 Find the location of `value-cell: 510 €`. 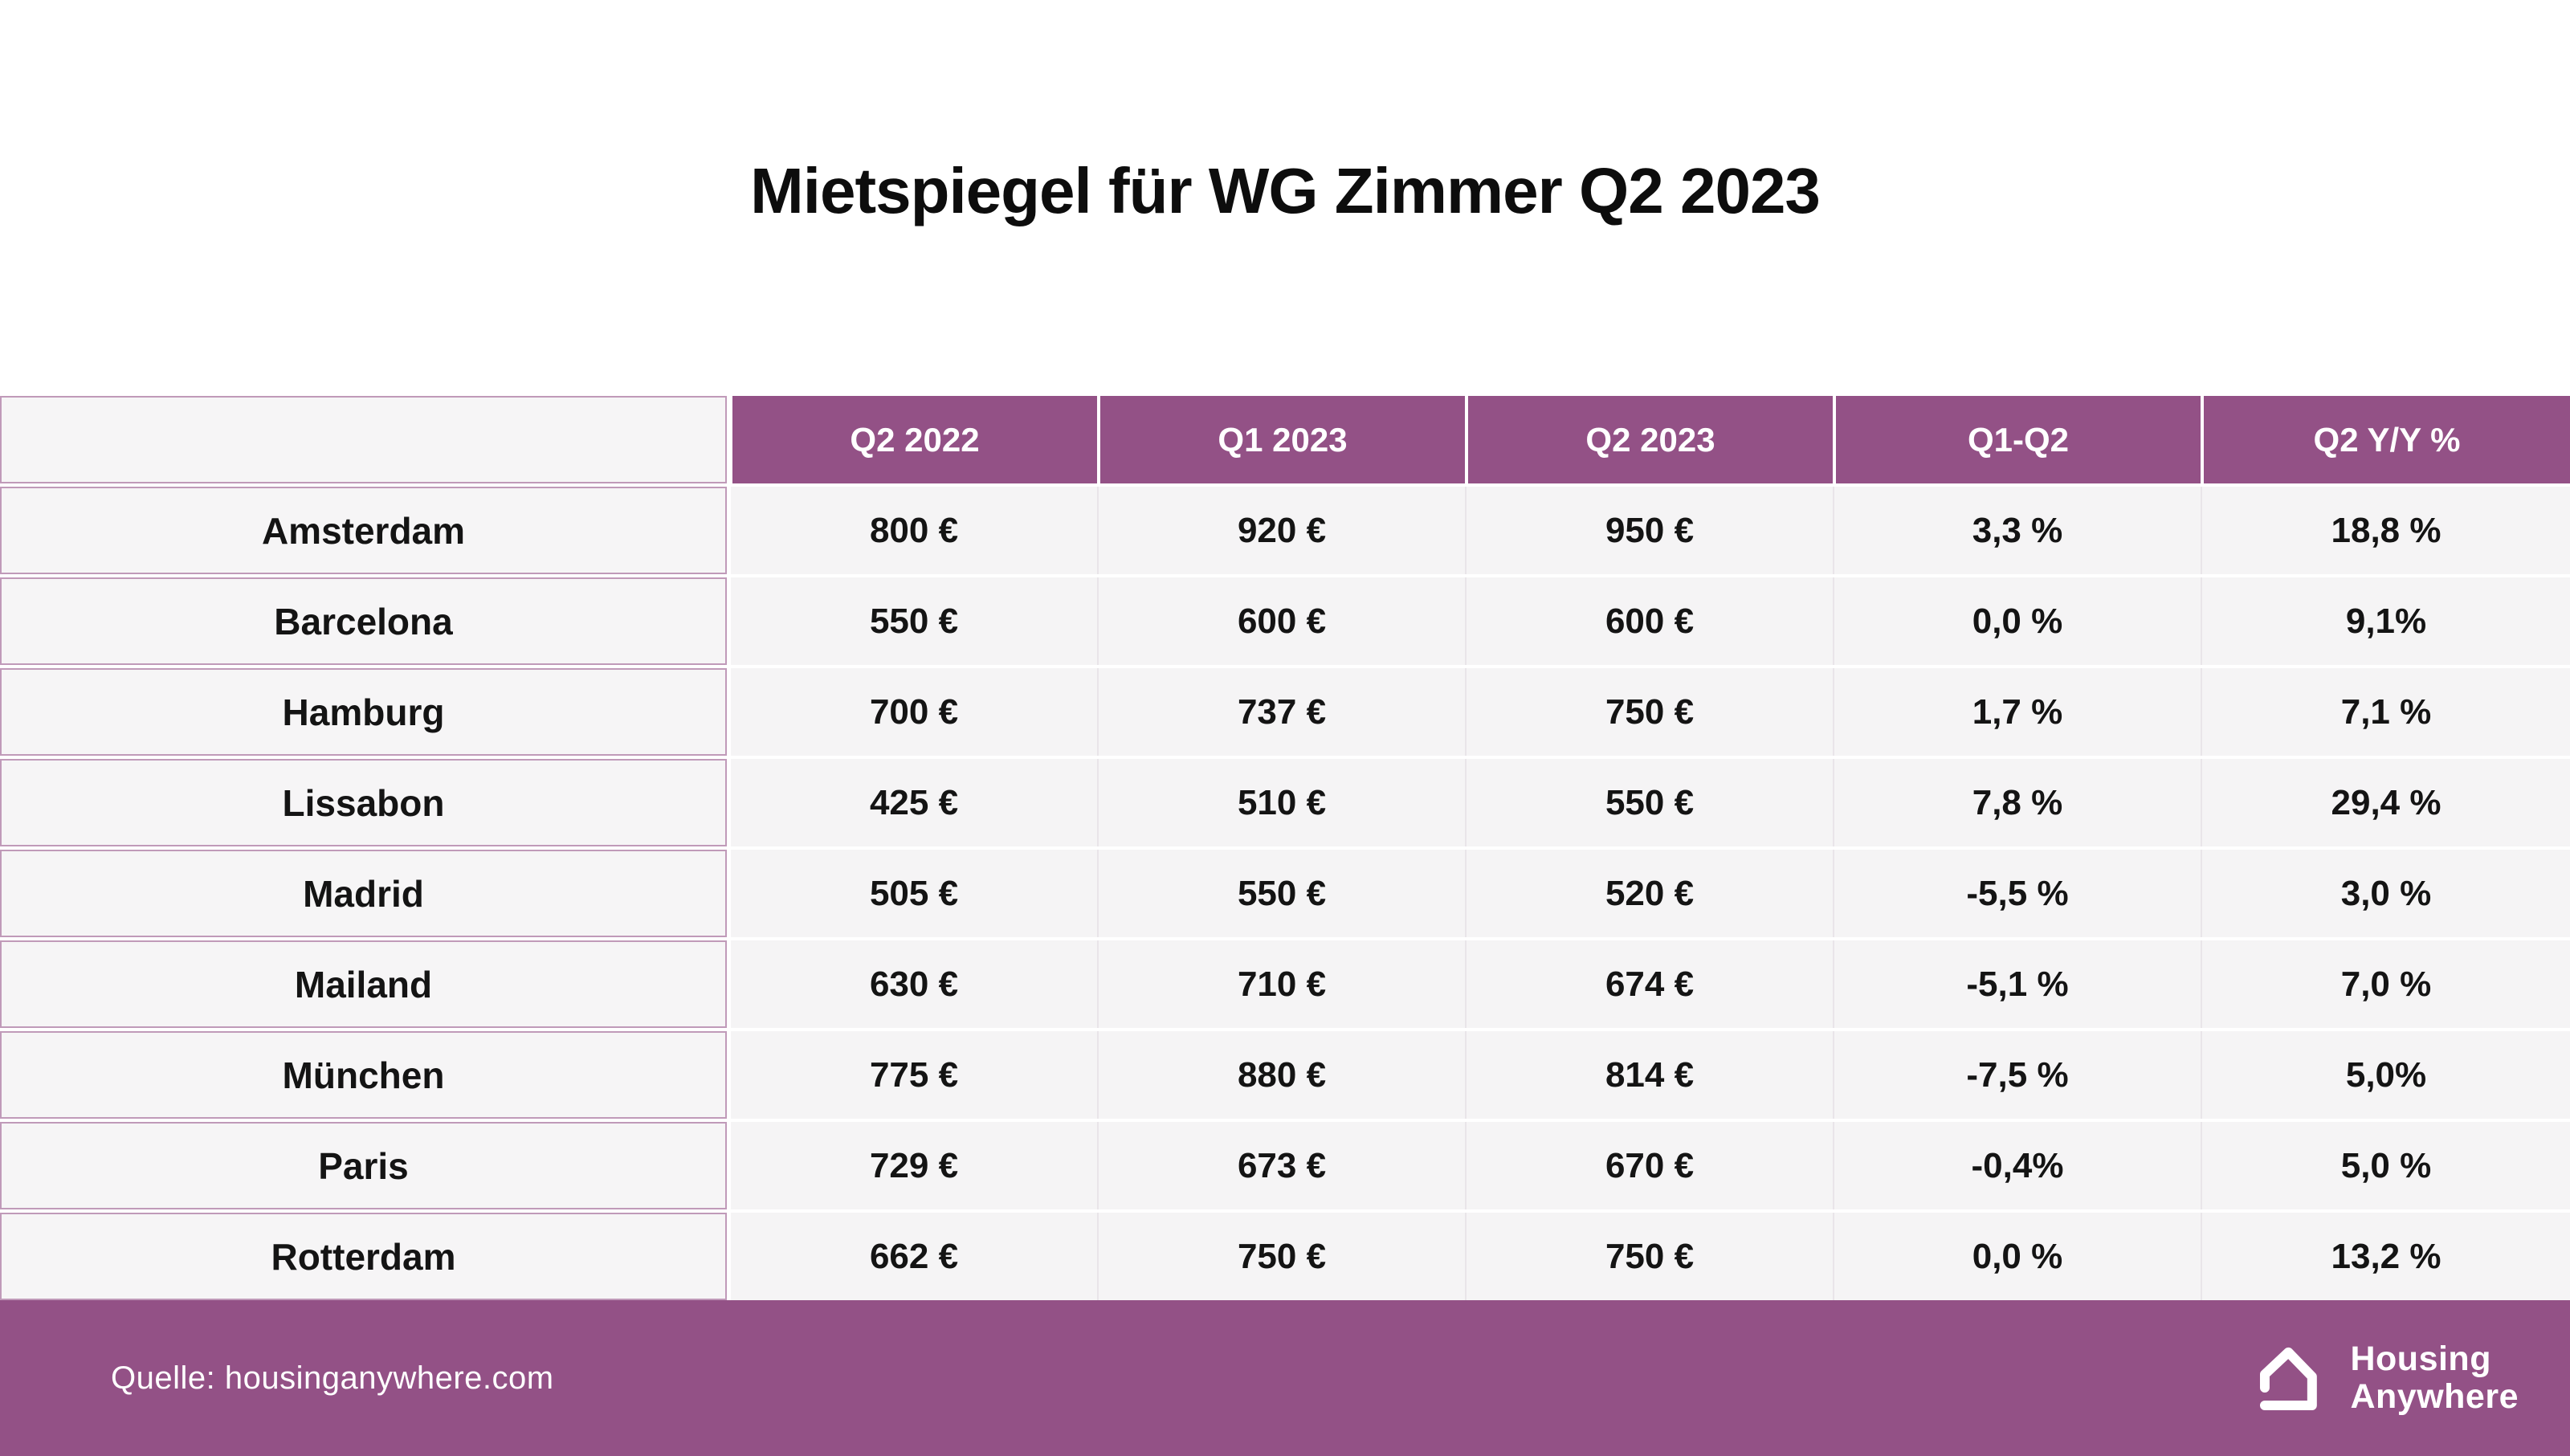

value-cell: 510 € is located at coordinates (1283, 802).